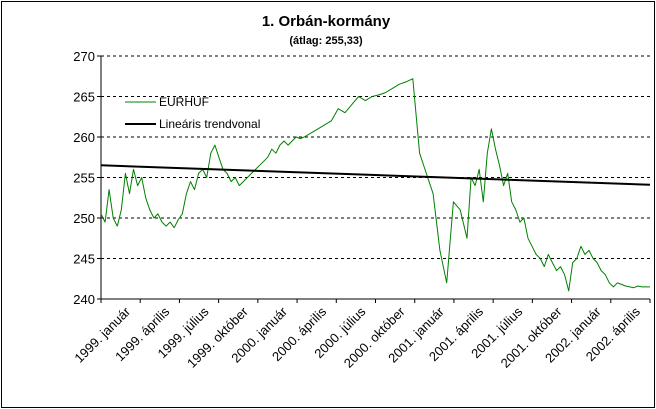  Describe the element at coordinates (84, 218) in the screenshot. I see `y-tick-label: 250` at that location.